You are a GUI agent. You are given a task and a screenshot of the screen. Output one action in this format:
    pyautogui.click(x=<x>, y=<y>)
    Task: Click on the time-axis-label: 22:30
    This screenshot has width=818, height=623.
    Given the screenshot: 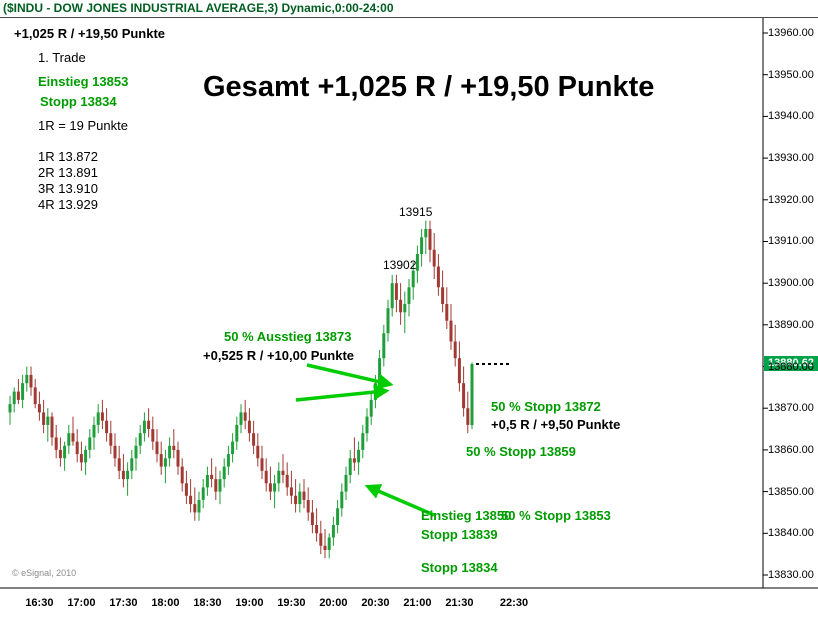 What is the action you would take?
    pyautogui.click(x=514, y=603)
    